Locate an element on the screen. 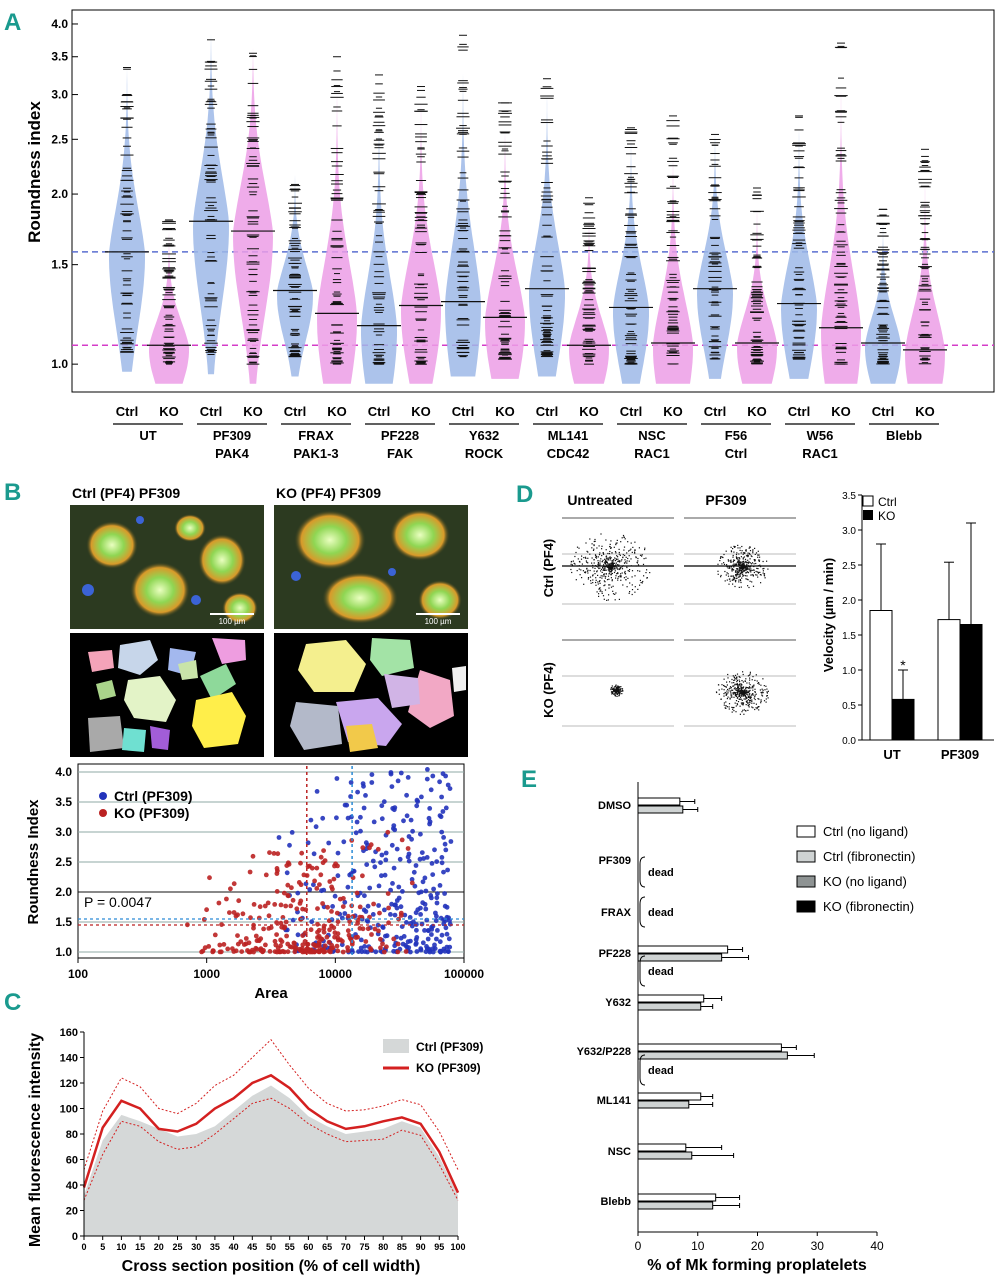  panel-e-xtick-label: 10 is located at coordinates (698, 1246).